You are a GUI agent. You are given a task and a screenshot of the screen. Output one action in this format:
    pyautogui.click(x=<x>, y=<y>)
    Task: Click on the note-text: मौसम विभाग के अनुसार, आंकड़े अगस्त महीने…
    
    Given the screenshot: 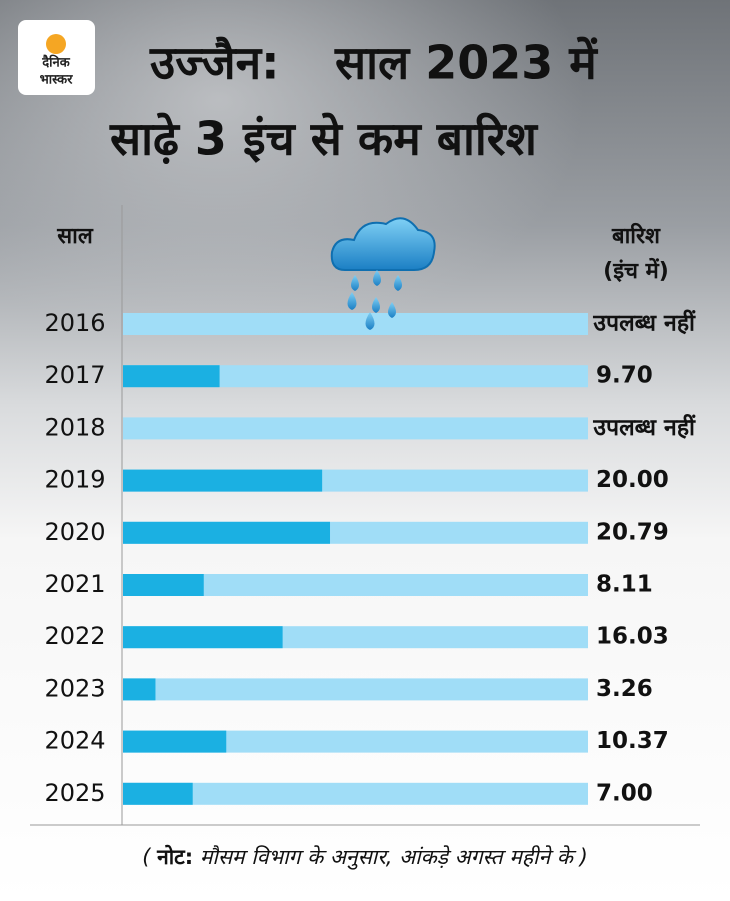 What is the action you would take?
    pyautogui.click(x=388, y=857)
    